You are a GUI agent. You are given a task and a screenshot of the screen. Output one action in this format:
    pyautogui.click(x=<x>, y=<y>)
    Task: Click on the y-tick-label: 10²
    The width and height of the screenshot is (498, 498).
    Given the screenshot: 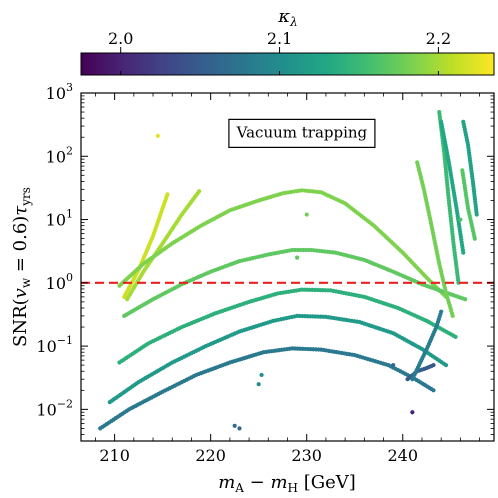 What is the action you would take?
    pyautogui.click(x=59, y=155)
    